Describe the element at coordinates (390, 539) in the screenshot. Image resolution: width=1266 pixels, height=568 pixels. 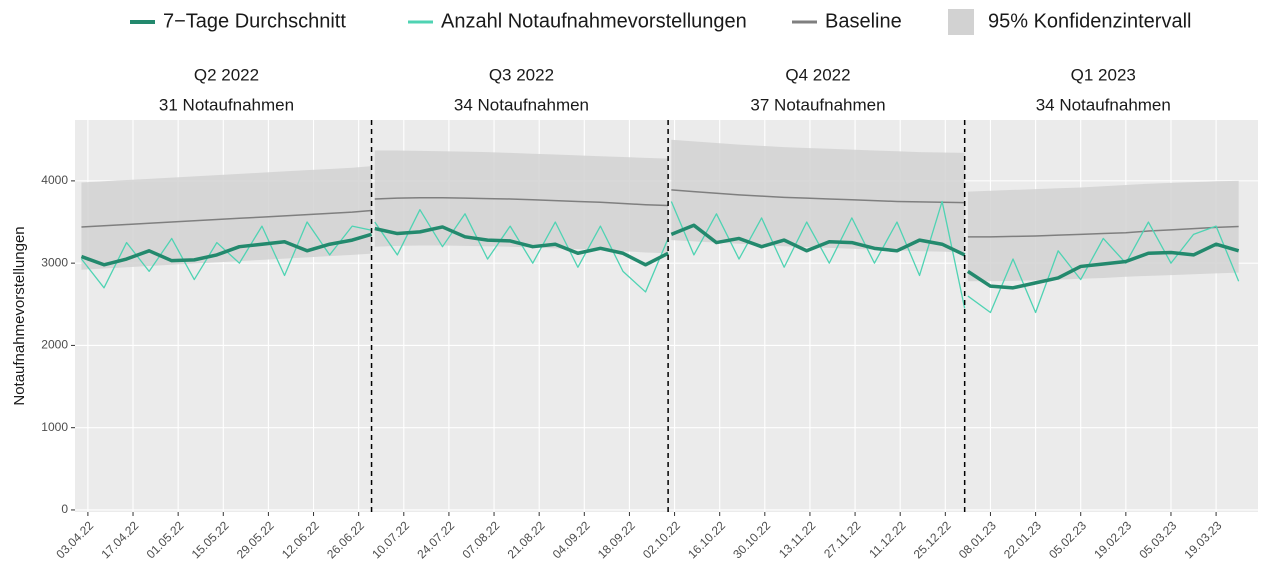
I see `x-tick-label: 10.07.22` at that location.